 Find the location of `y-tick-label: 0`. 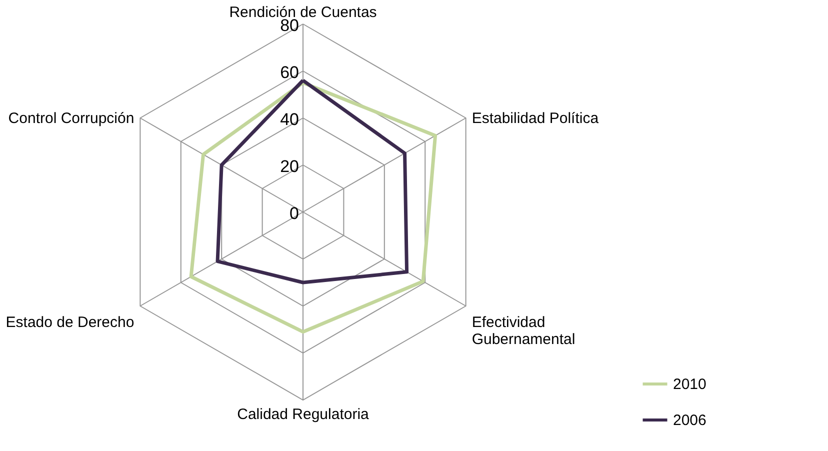

y-tick-label: 0 is located at coordinates (294, 213).